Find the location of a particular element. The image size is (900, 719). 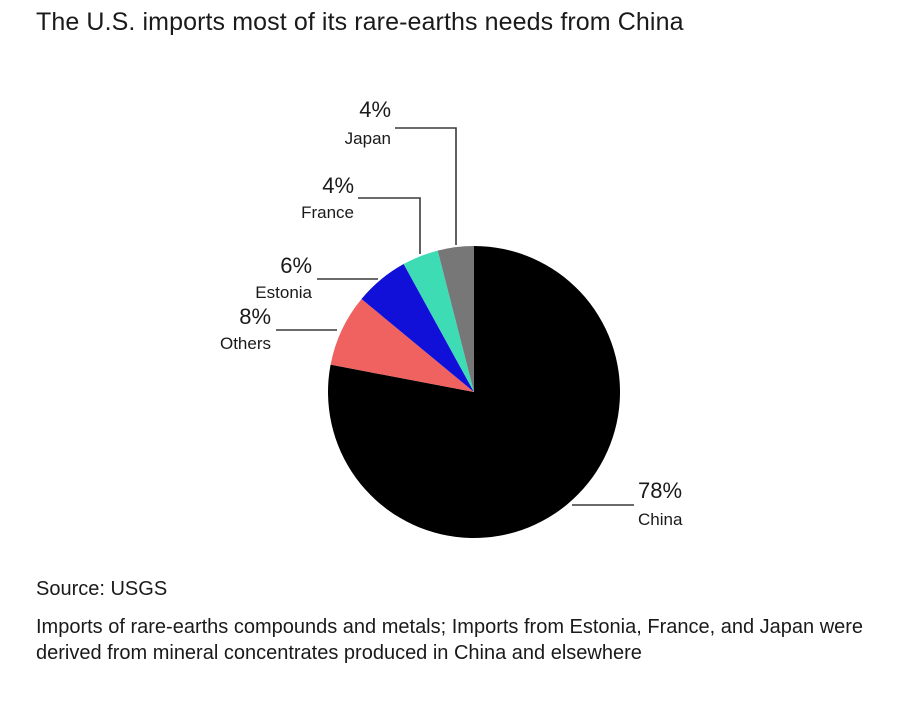

data-label-percent-china: 78% is located at coordinates (660, 490).